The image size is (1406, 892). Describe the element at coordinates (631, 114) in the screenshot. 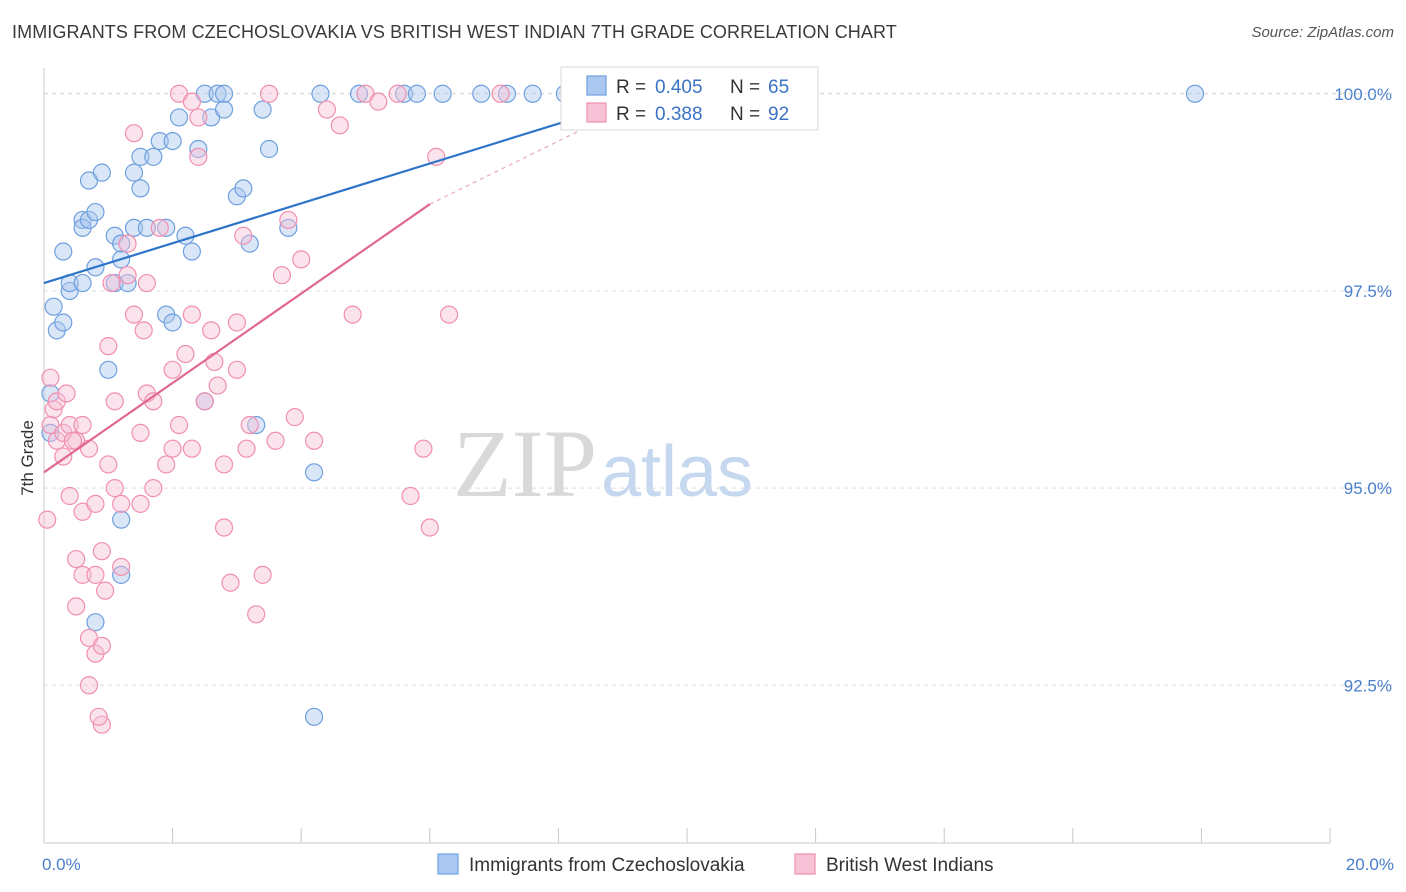

I see `stats-r-label: R =` at that location.